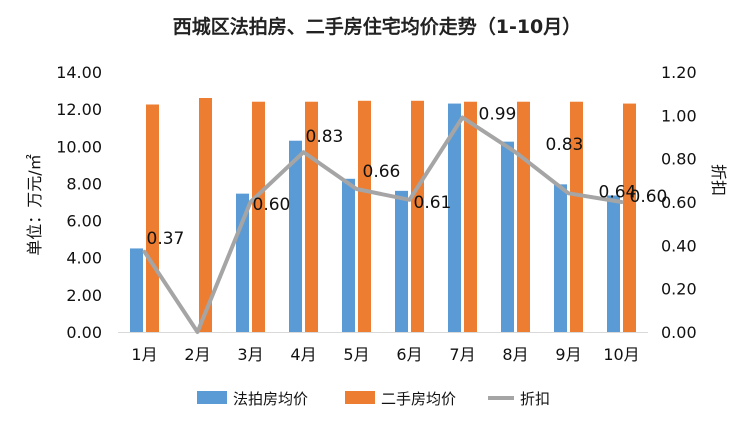 This screenshot has height=424, width=755. Describe the element at coordinates (84, 258) in the screenshot. I see `y-tick-label: 4.00` at that location.